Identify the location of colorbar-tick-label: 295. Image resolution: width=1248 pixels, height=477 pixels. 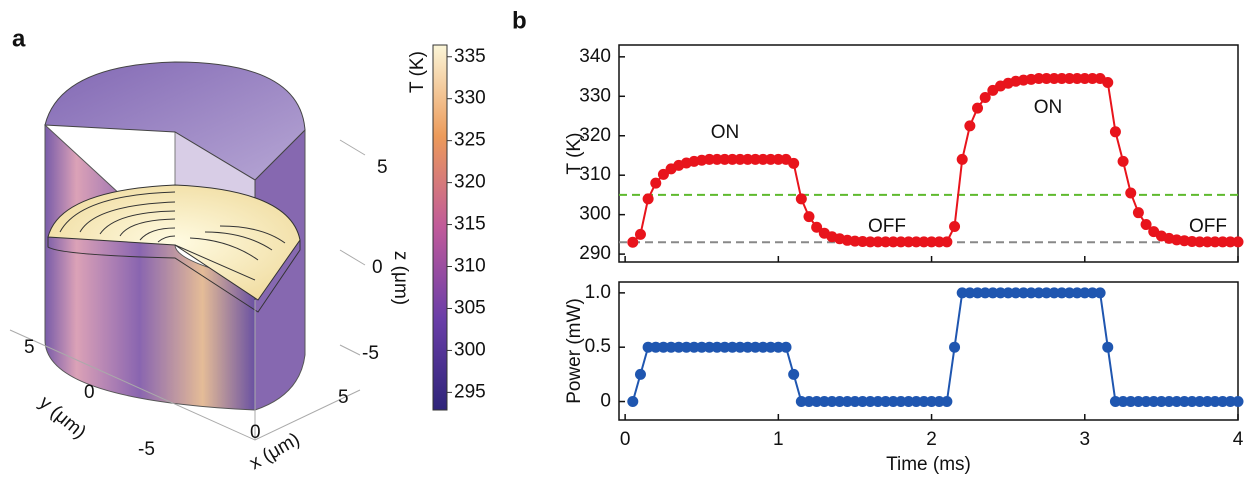
(470, 391).